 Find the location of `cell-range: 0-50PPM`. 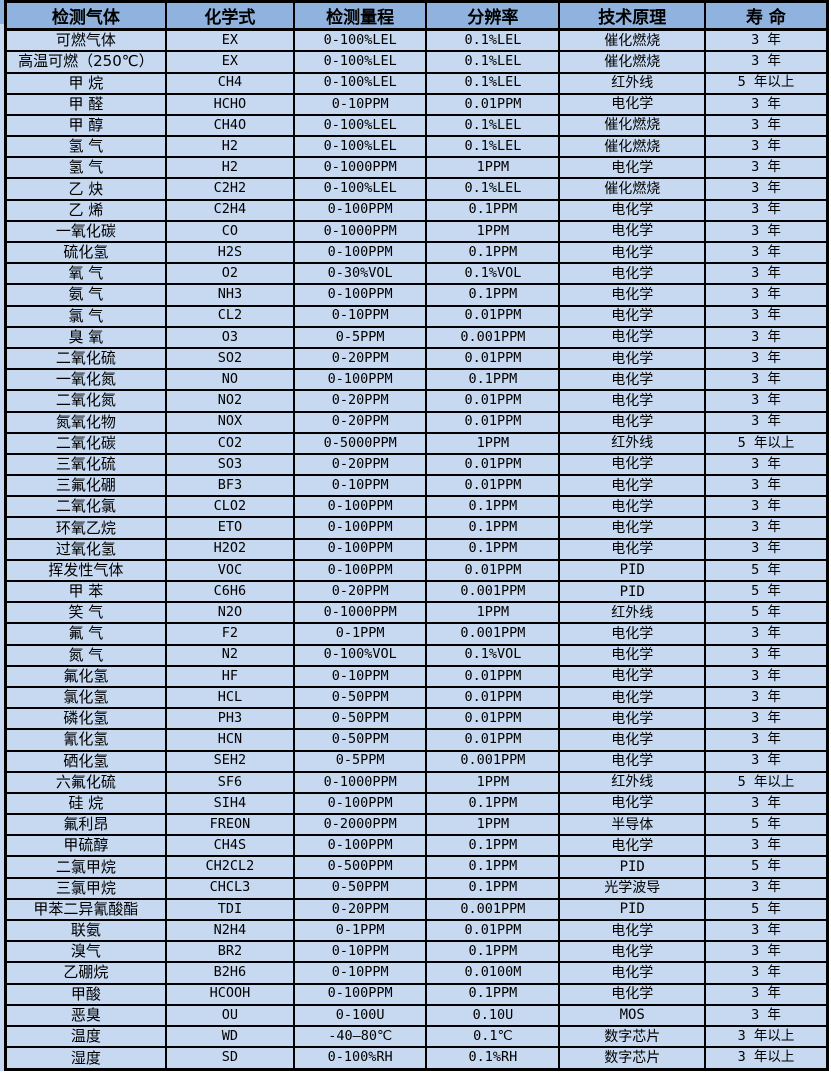

cell-range: 0-50PPM is located at coordinates (360, 888).